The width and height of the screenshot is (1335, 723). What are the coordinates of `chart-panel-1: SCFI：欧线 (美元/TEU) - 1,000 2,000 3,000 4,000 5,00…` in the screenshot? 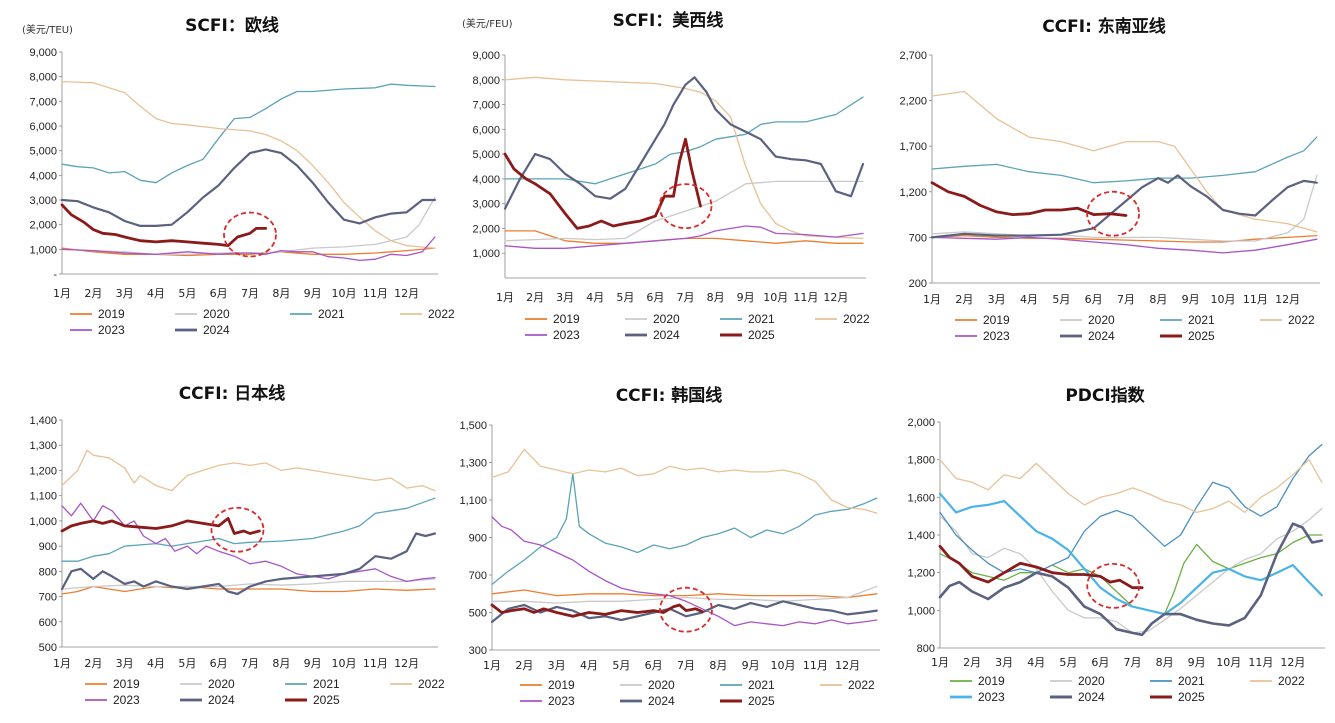 It's located at (238, 176).